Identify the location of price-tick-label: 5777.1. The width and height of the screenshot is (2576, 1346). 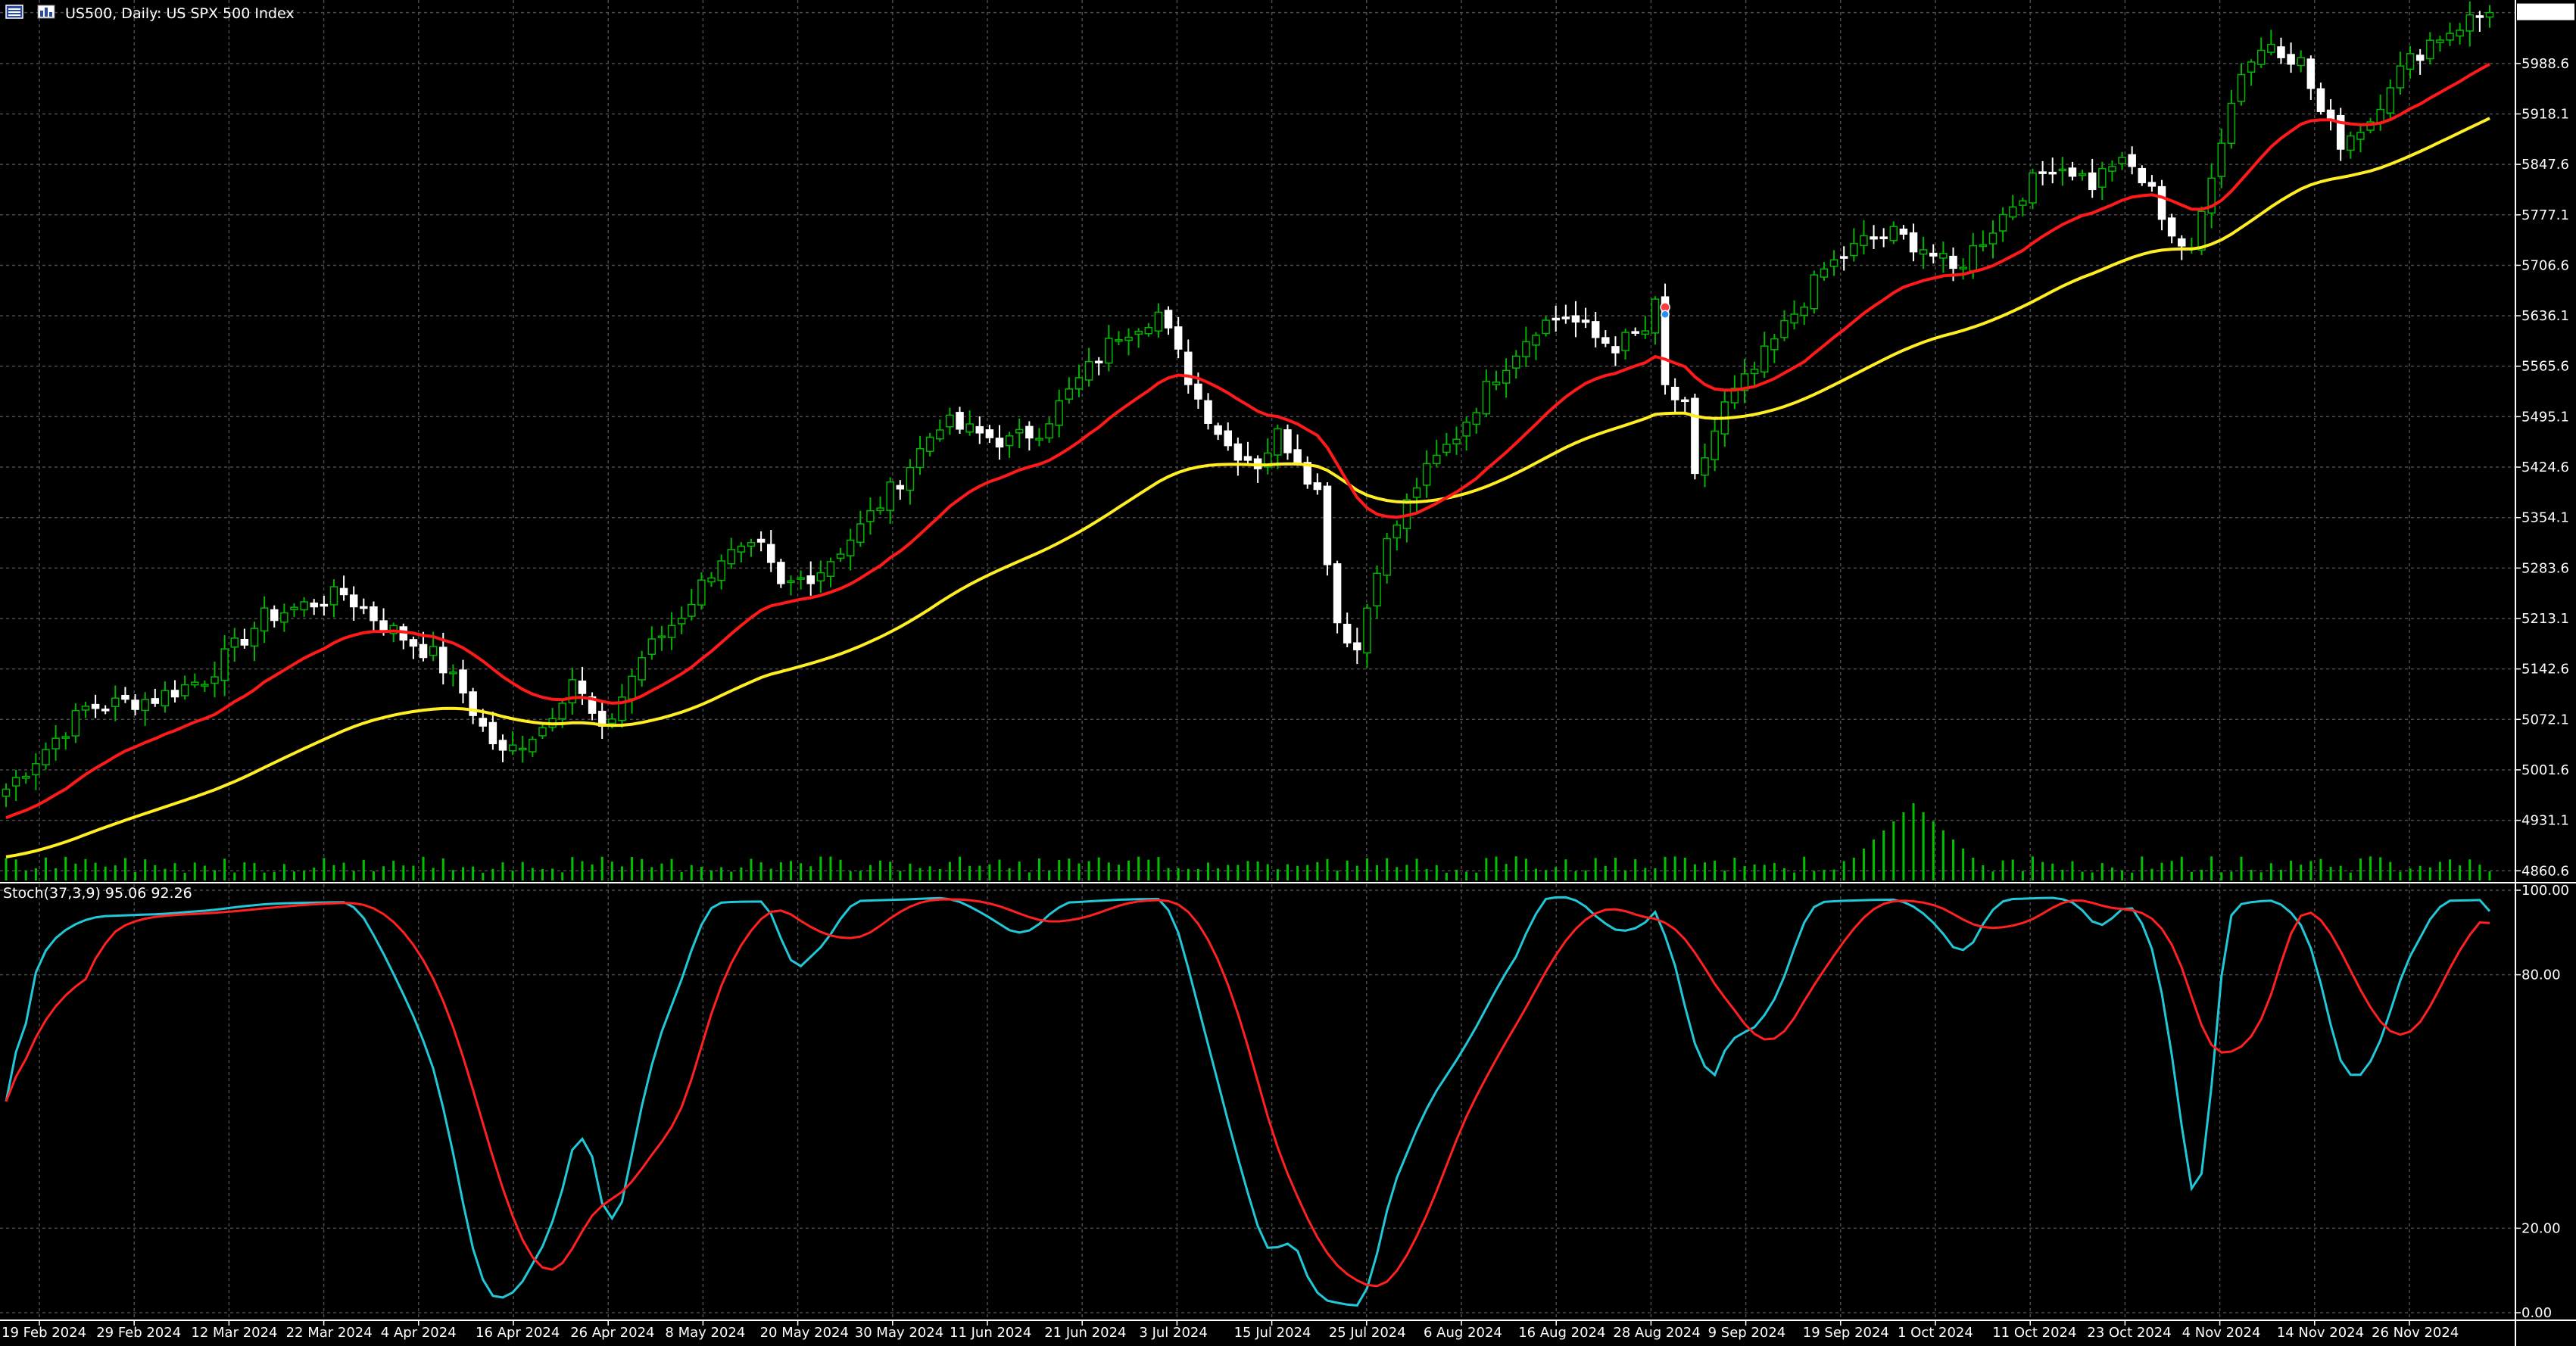
(2545, 215).